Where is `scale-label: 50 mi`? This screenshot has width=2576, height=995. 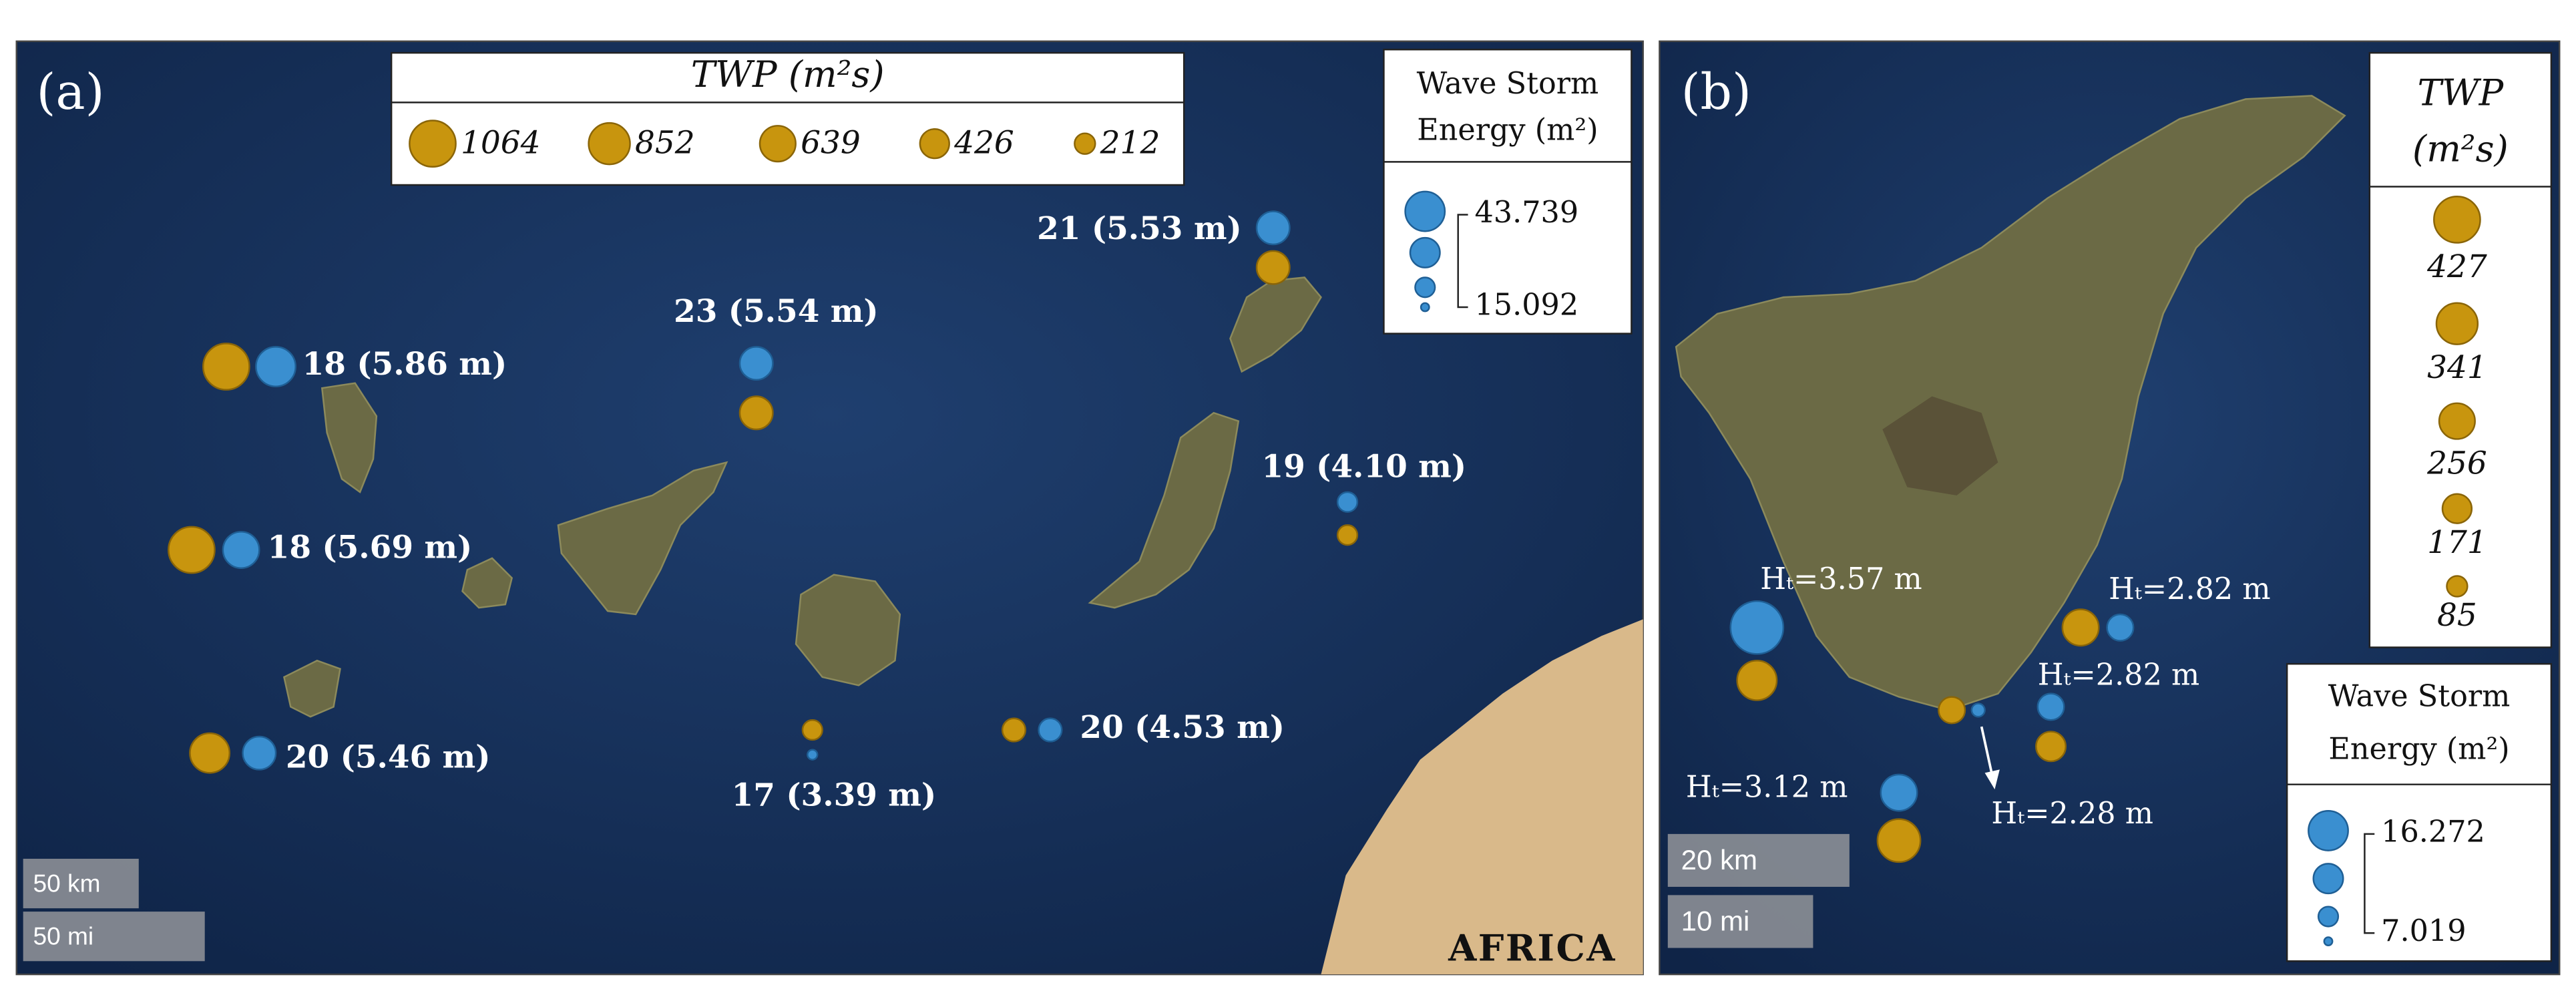 scale-label: 50 mi is located at coordinates (63, 936).